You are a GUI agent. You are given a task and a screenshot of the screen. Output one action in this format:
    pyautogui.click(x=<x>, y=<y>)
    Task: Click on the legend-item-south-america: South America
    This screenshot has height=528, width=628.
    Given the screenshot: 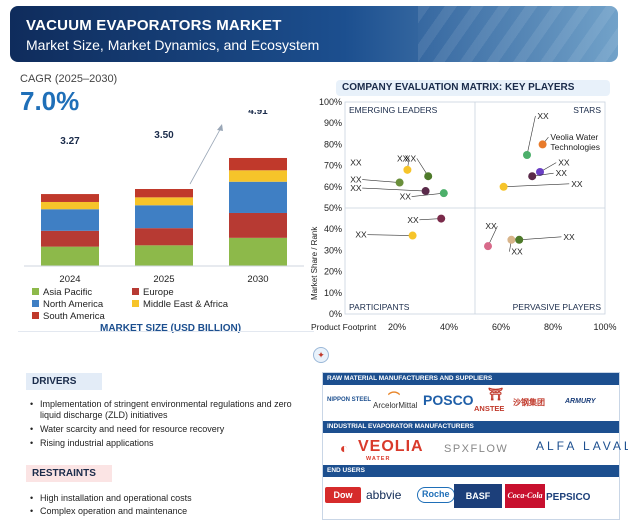 What is the action you would take?
    pyautogui.click(x=68, y=316)
    